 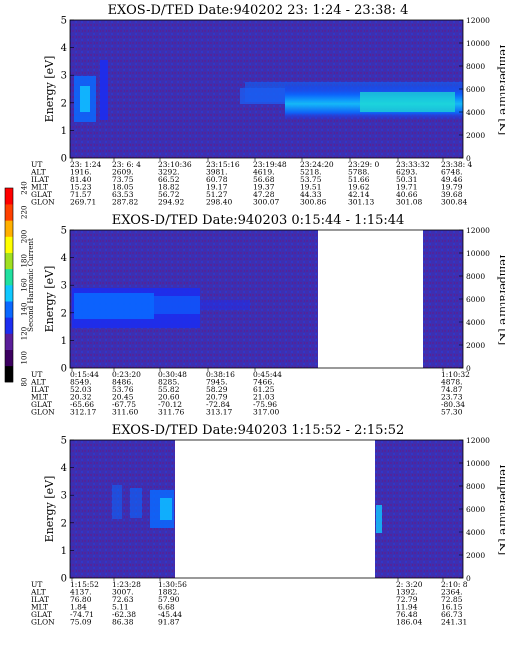 I want to click on ephemeris-cell: 86.38, so click(x=123, y=622).